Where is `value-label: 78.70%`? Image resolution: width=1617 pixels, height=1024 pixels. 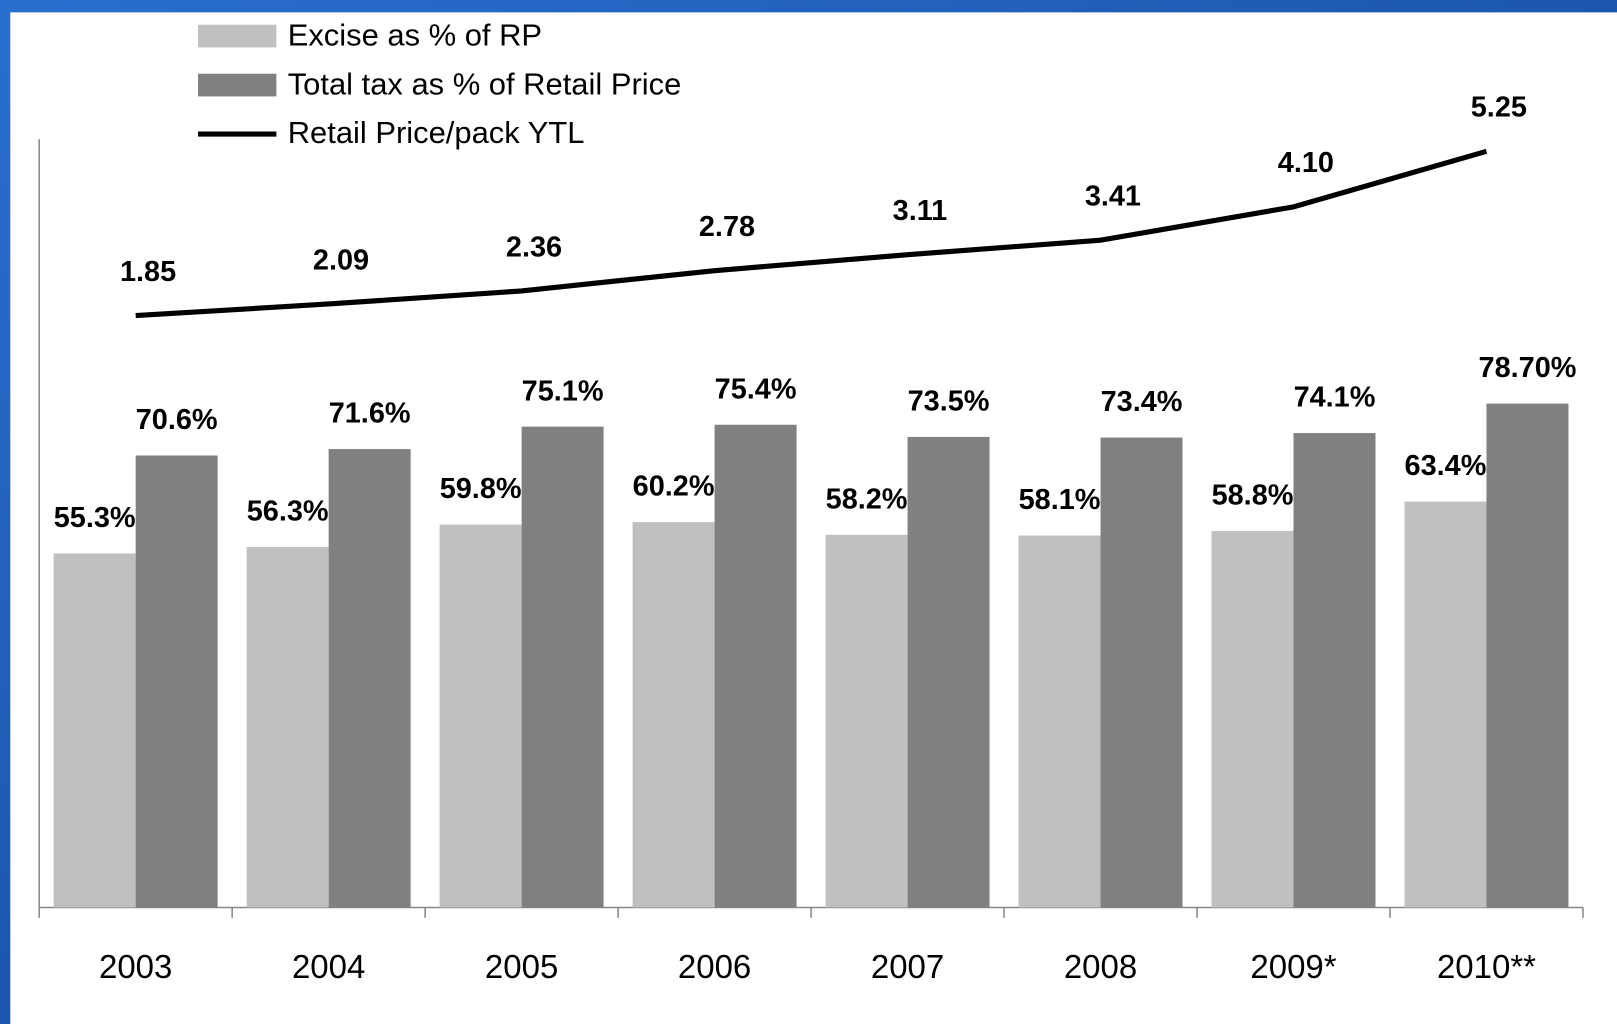
value-label: 78.70% is located at coordinates (1528, 368).